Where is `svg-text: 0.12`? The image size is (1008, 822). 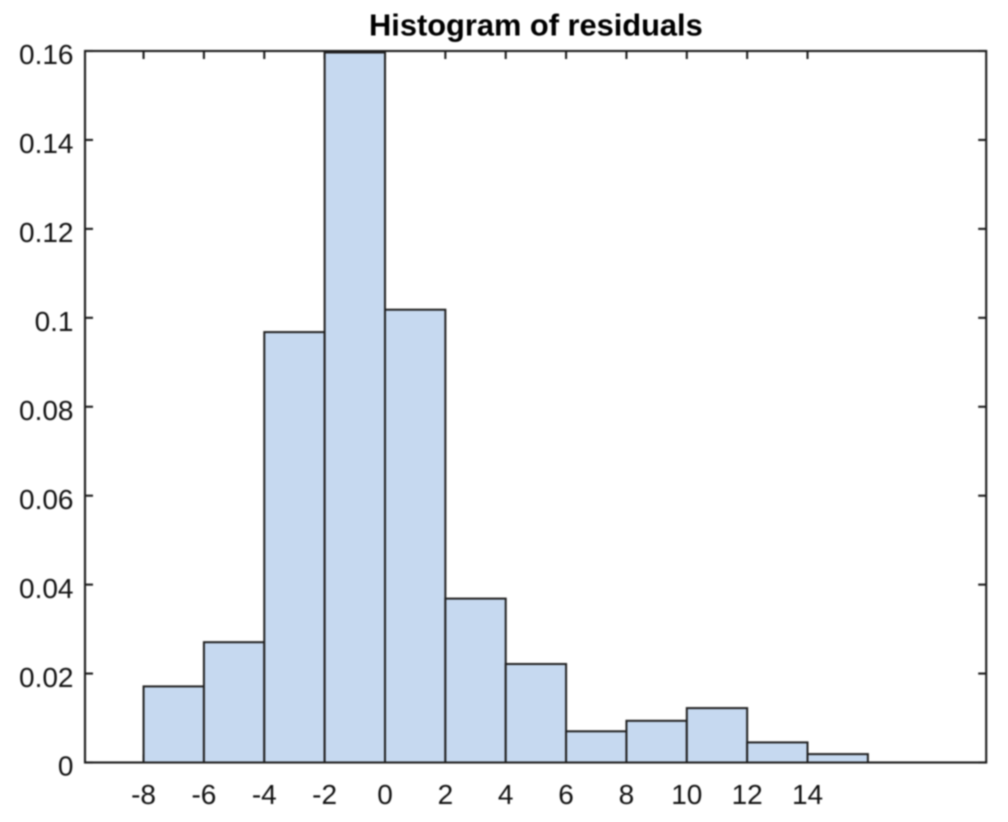
svg-text: 0.12 is located at coordinates (46, 232).